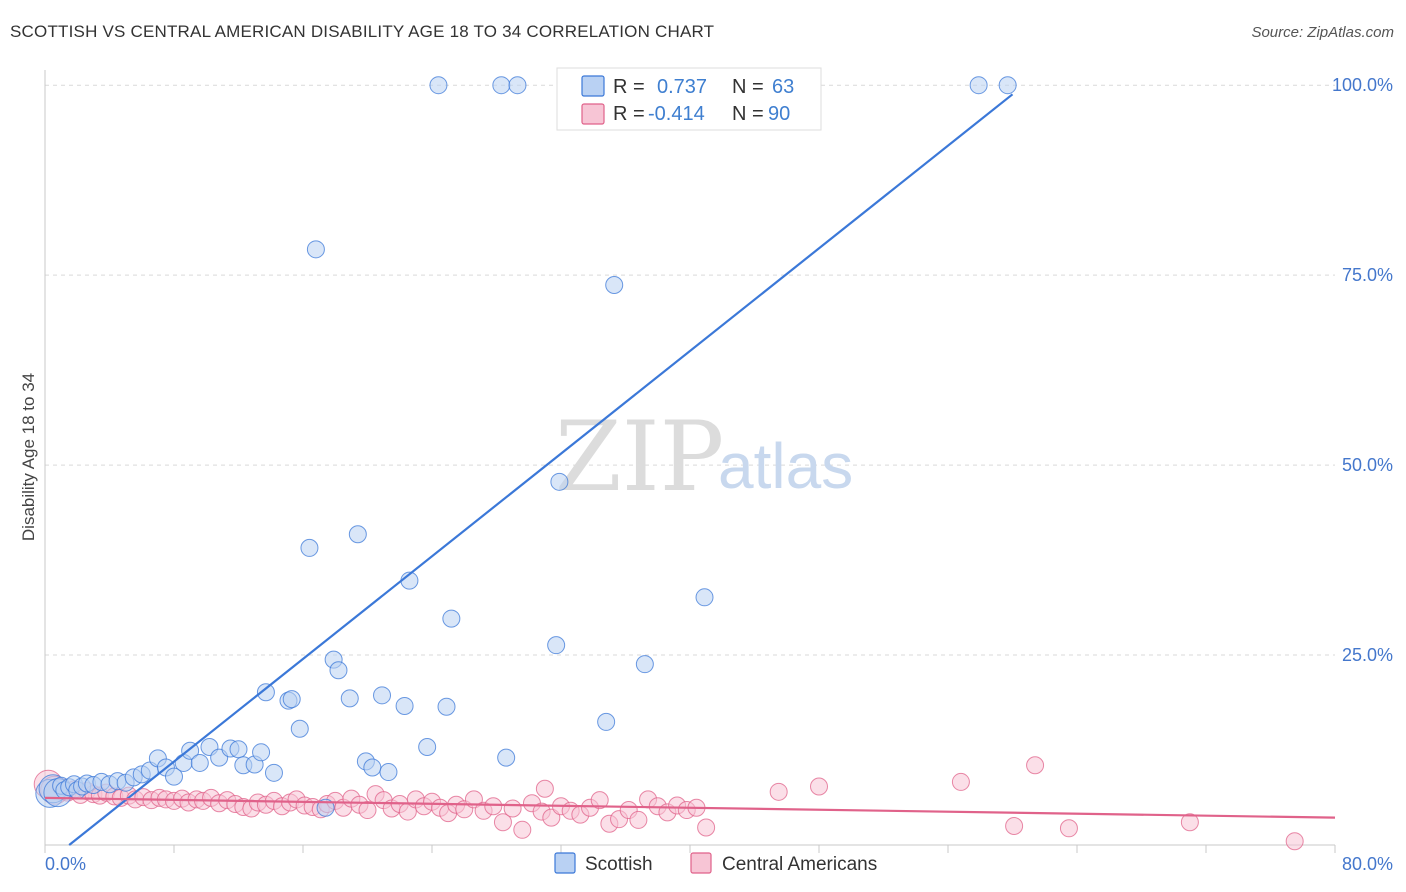 Image resolution: width=1406 pixels, height=892 pixels. What do you see at coordinates (690, 849) in the screenshot?
I see `x-tick-marks` at bounding box center [690, 849].